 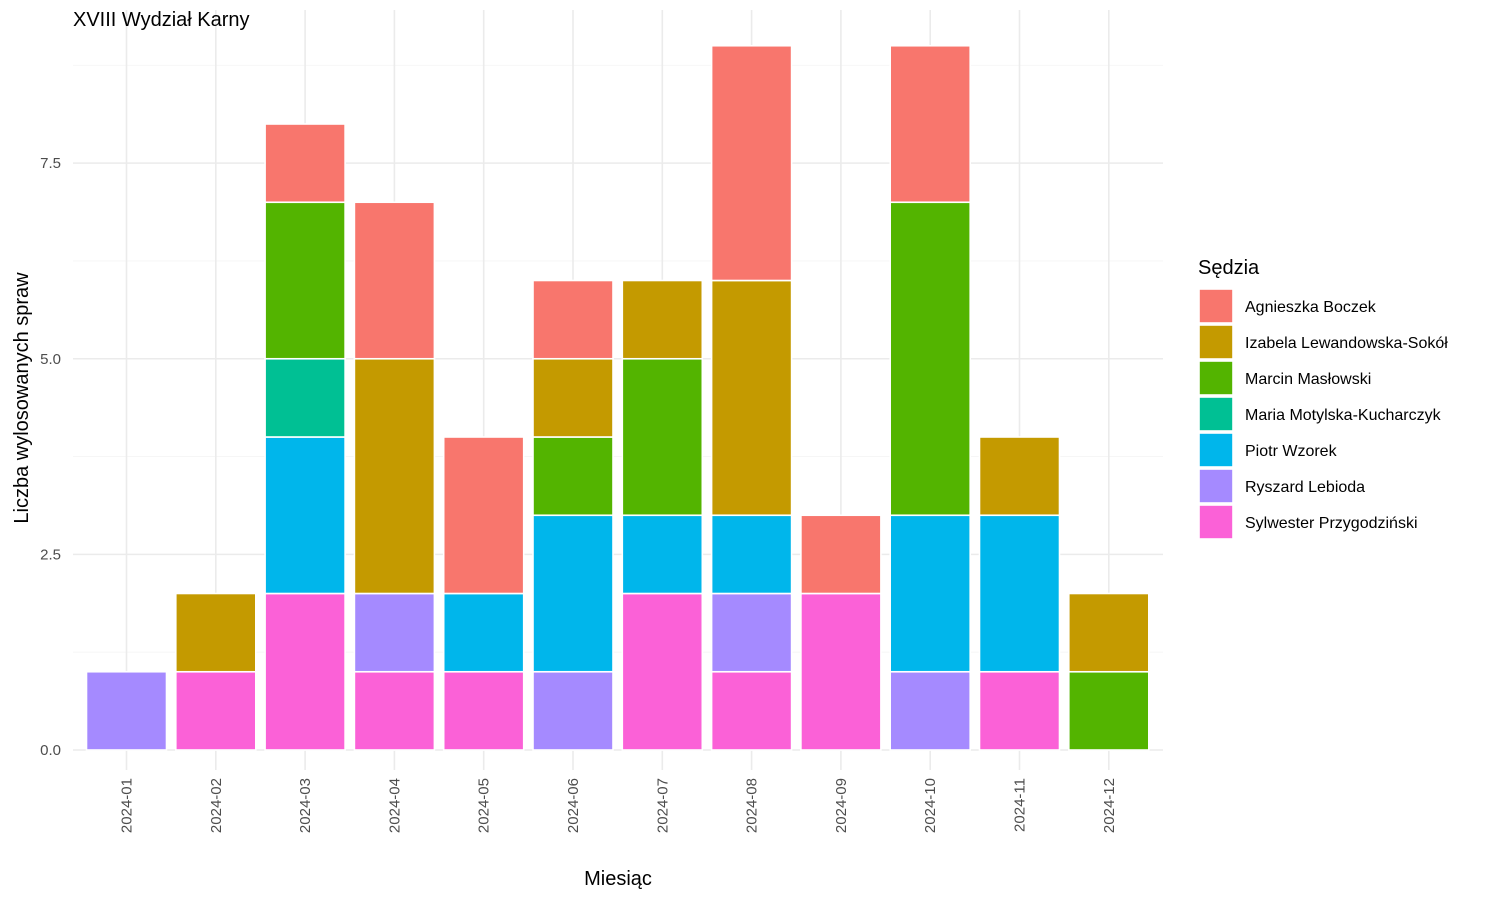 I want to click on x-tick-label: 2024-12, so click(x=1109, y=805).